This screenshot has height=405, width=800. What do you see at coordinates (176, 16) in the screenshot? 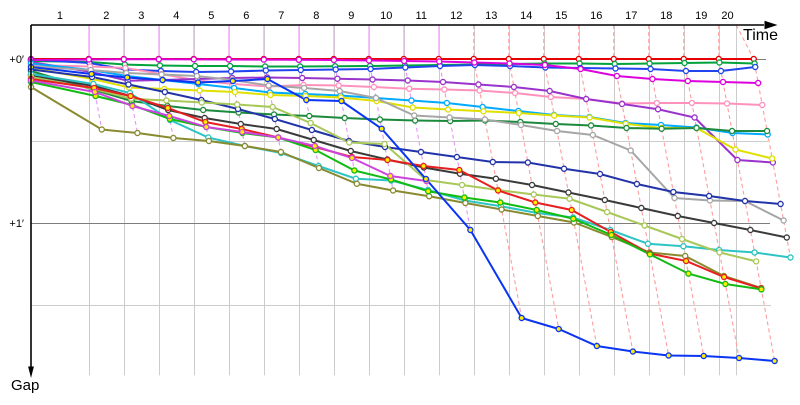
I see `svg-text: 4` at bounding box center [176, 16].